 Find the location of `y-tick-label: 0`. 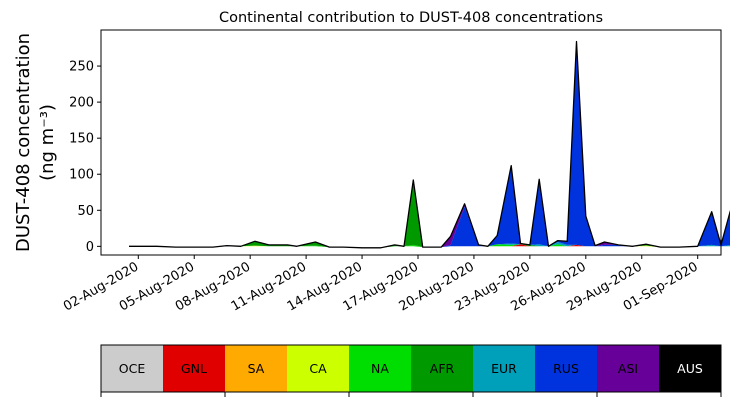

y-tick-label: 0 is located at coordinates (90, 247).